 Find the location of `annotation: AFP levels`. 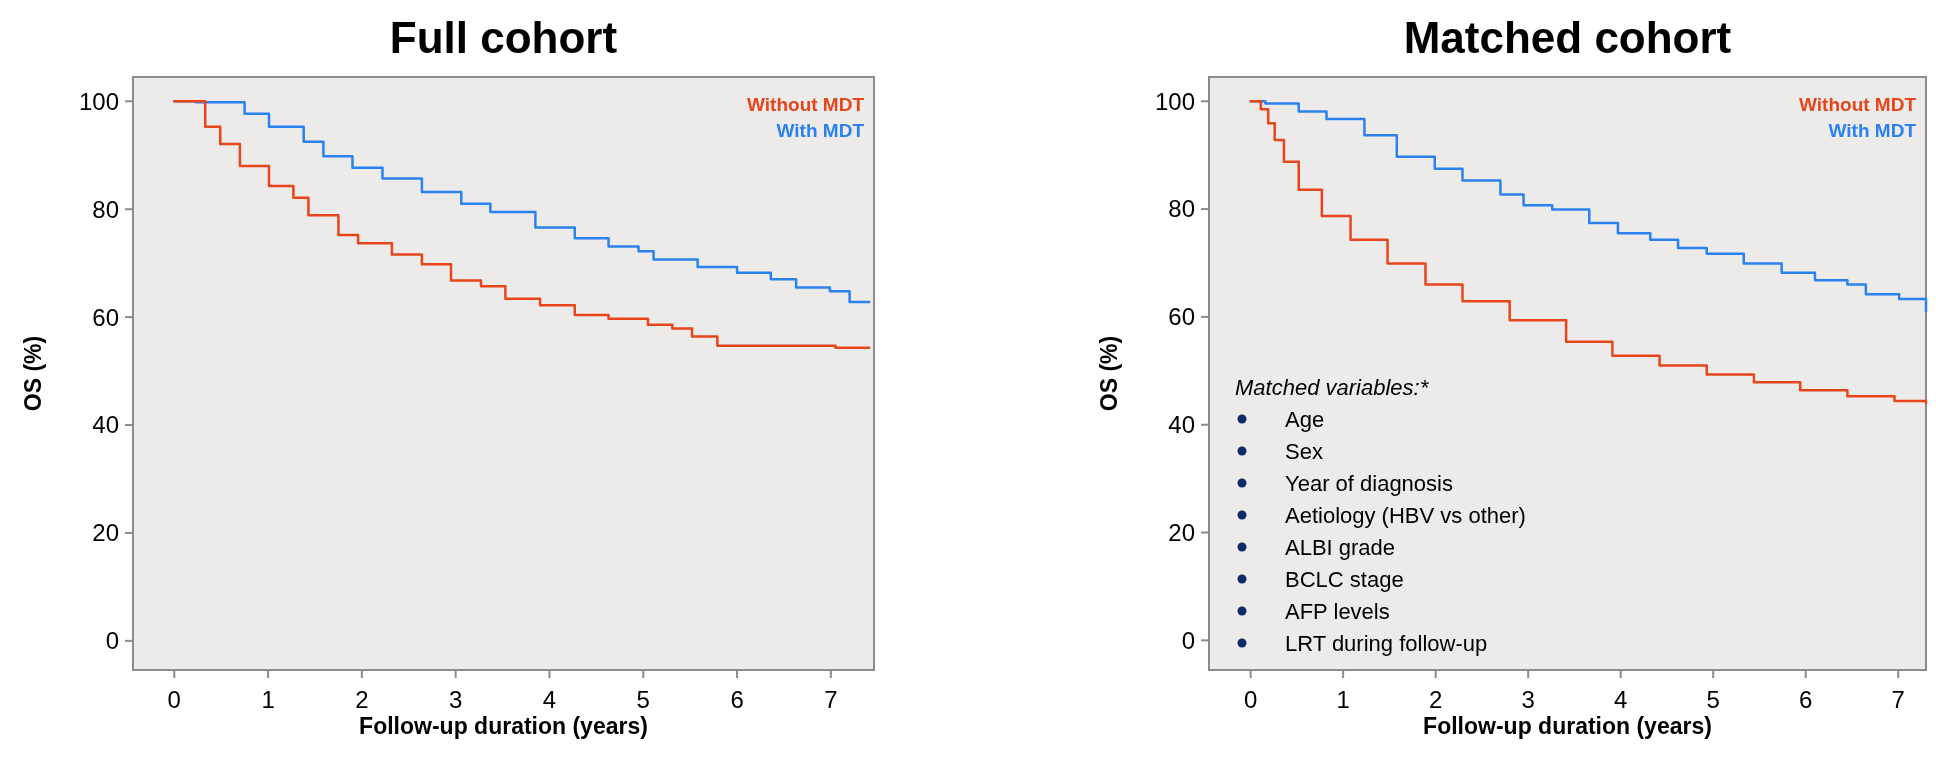

annotation: AFP levels is located at coordinates (1337, 611).